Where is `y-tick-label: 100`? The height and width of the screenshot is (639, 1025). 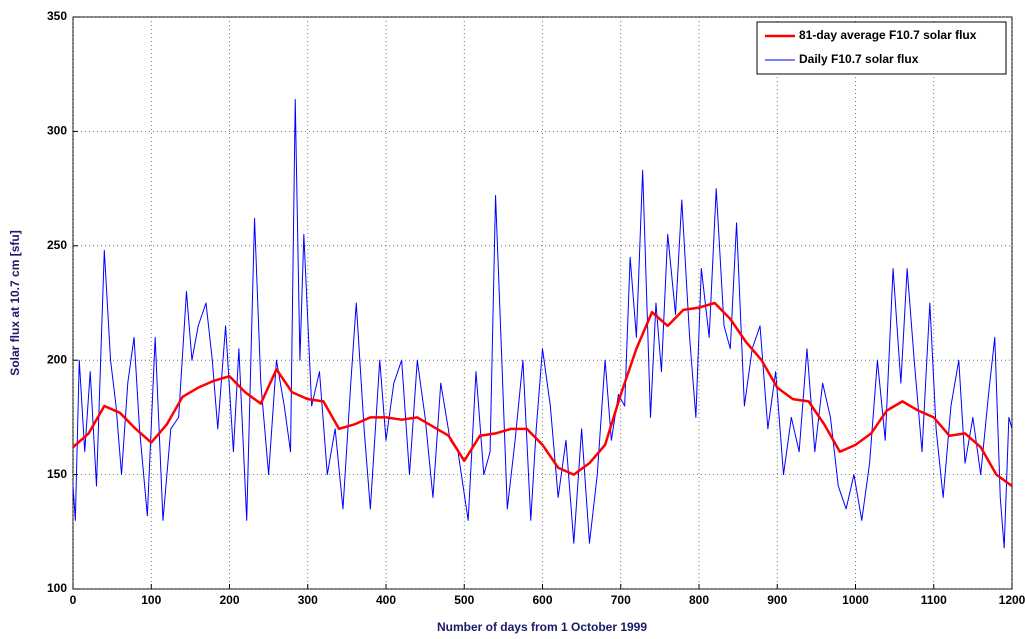
y-tick-label: 100 is located at coordinates (57, 588).